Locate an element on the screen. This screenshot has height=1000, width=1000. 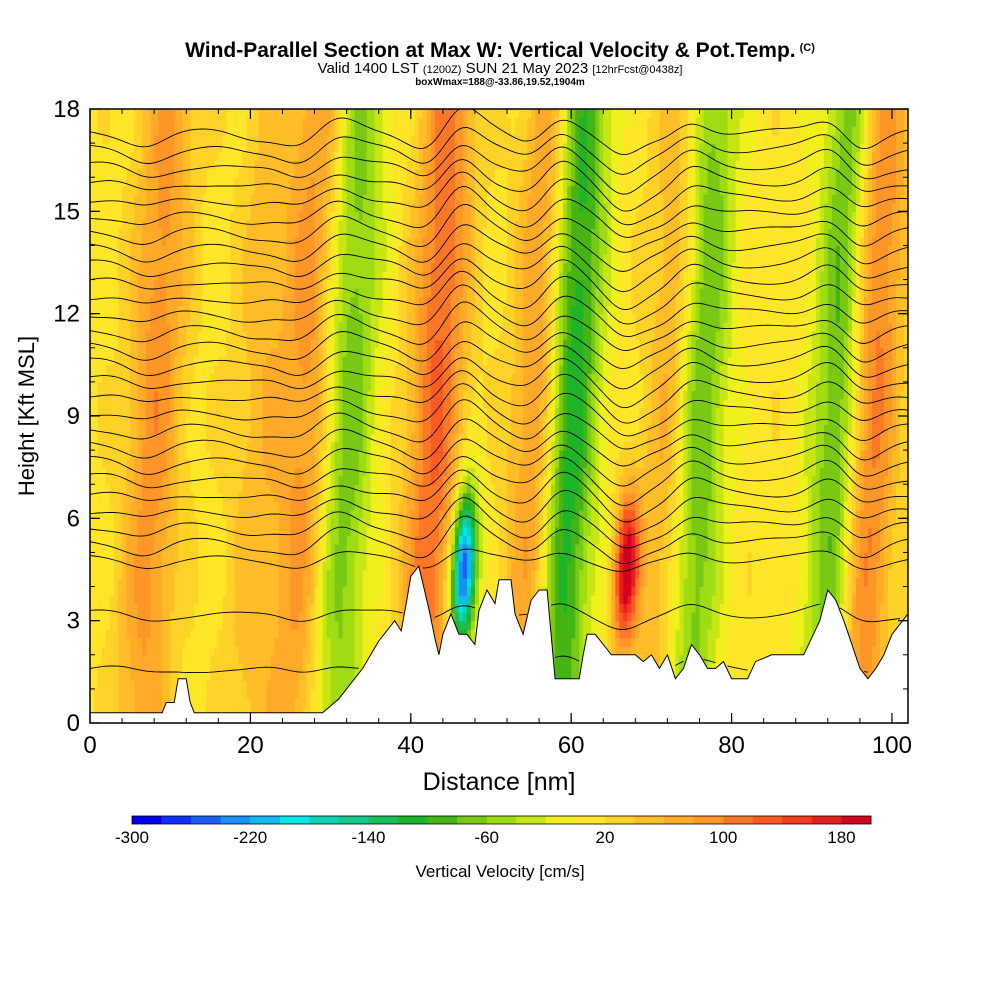
y-tick-label: 0 is located at coordinates (73, 723).